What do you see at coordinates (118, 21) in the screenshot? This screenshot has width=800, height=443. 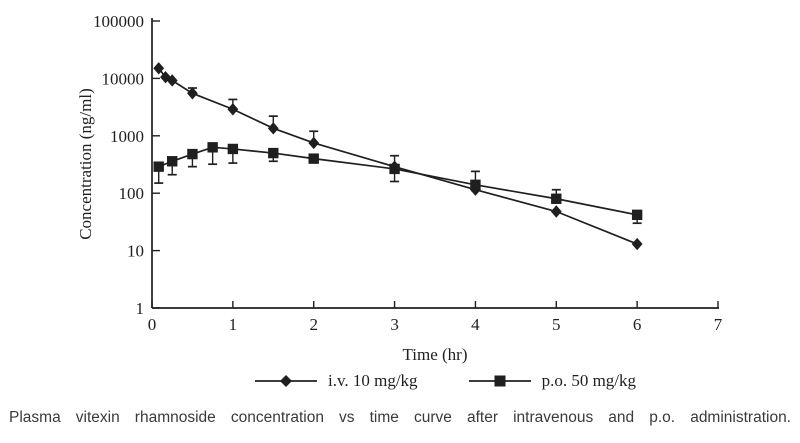 I see `y-tick-label: 100000` at bounding box center [118, 21].